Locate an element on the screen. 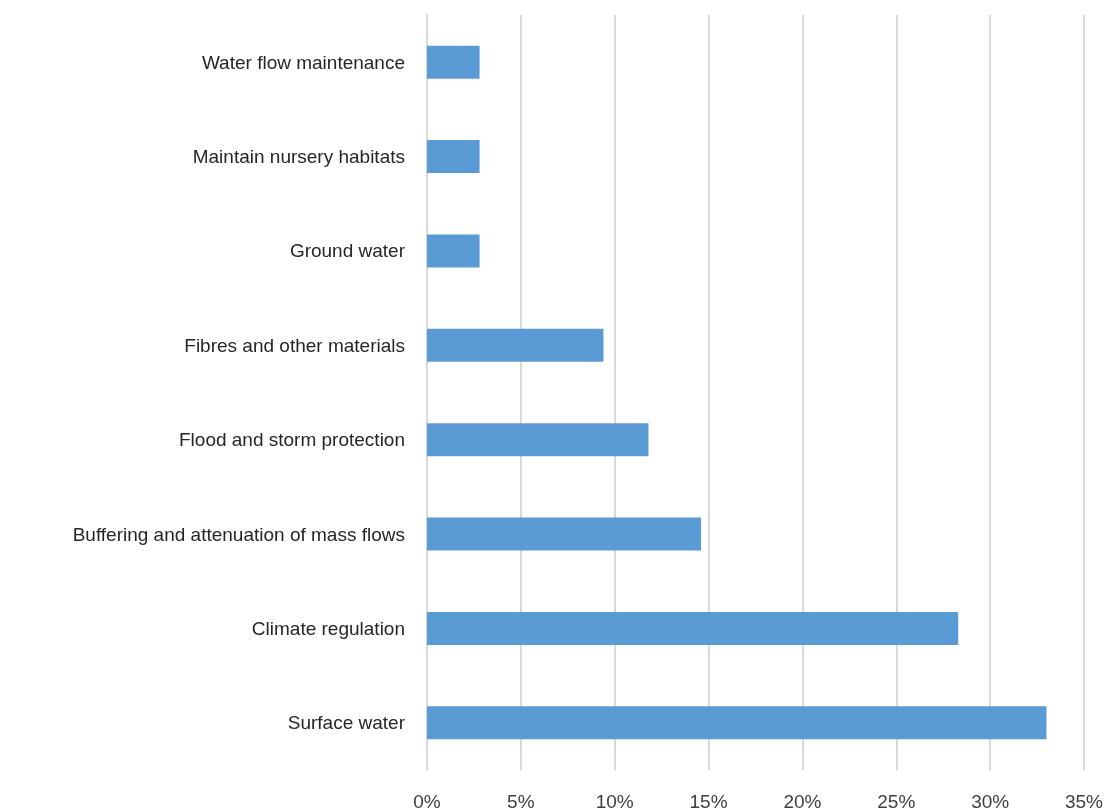 This screenshot has height=812, width=1109. y-tick-label: Fibres and other materials is located at coordinates (294, 345).